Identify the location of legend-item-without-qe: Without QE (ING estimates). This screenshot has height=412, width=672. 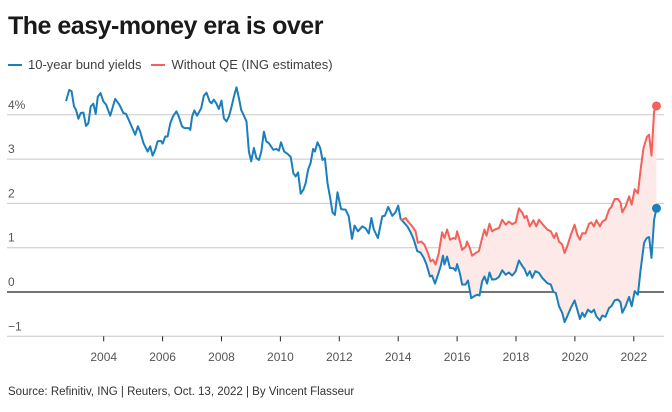
(242, 64).